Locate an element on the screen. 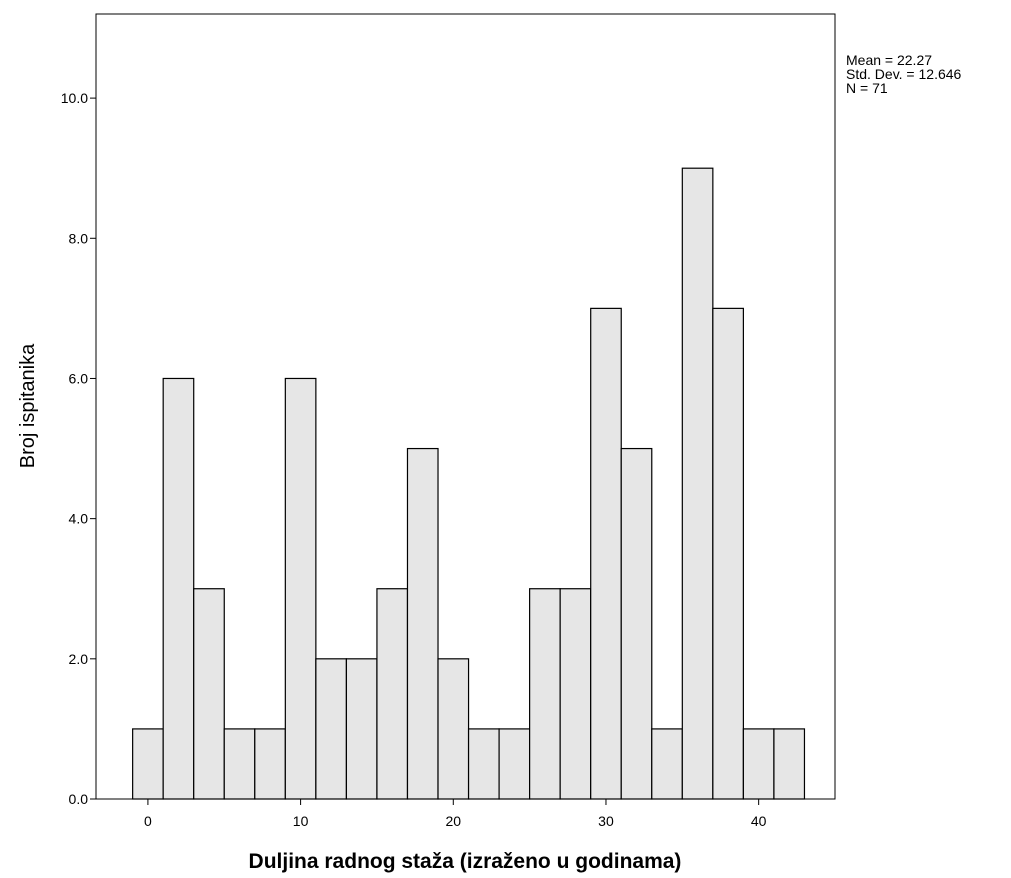 This screenshot has height=878, width=1011. statistics-box: Mean = 22.27 Std. Dev. = 12.646 N = 71 is located at coordinates (903, 74).